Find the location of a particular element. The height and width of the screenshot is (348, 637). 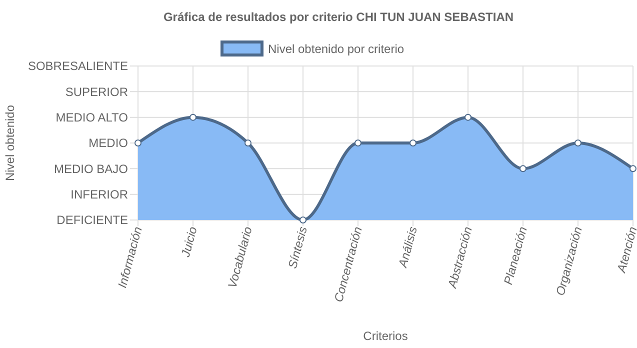

text: MEDIO ALTO is located at coordinates (92, 117).